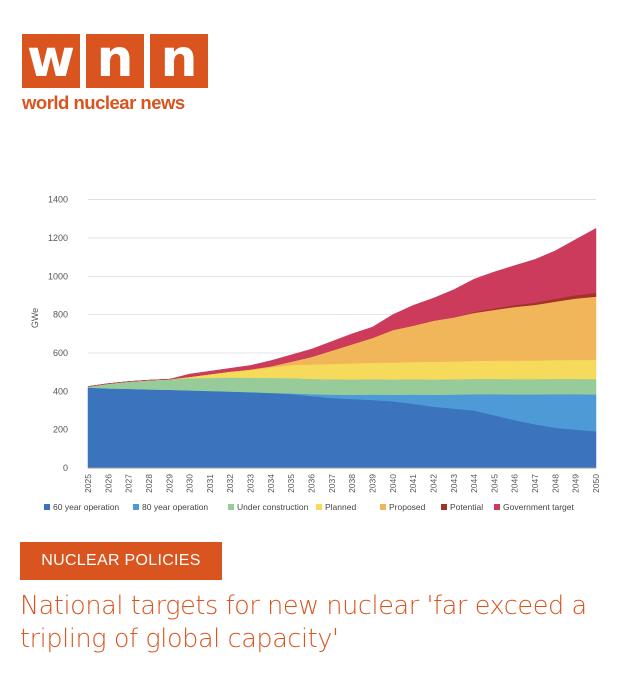 The width and height of the screenshot is (625, 680). What do you see at coordinates (35, 318) in the screenshot?
I see `y-axis-label: GWe` at bounding box center [35, 318].